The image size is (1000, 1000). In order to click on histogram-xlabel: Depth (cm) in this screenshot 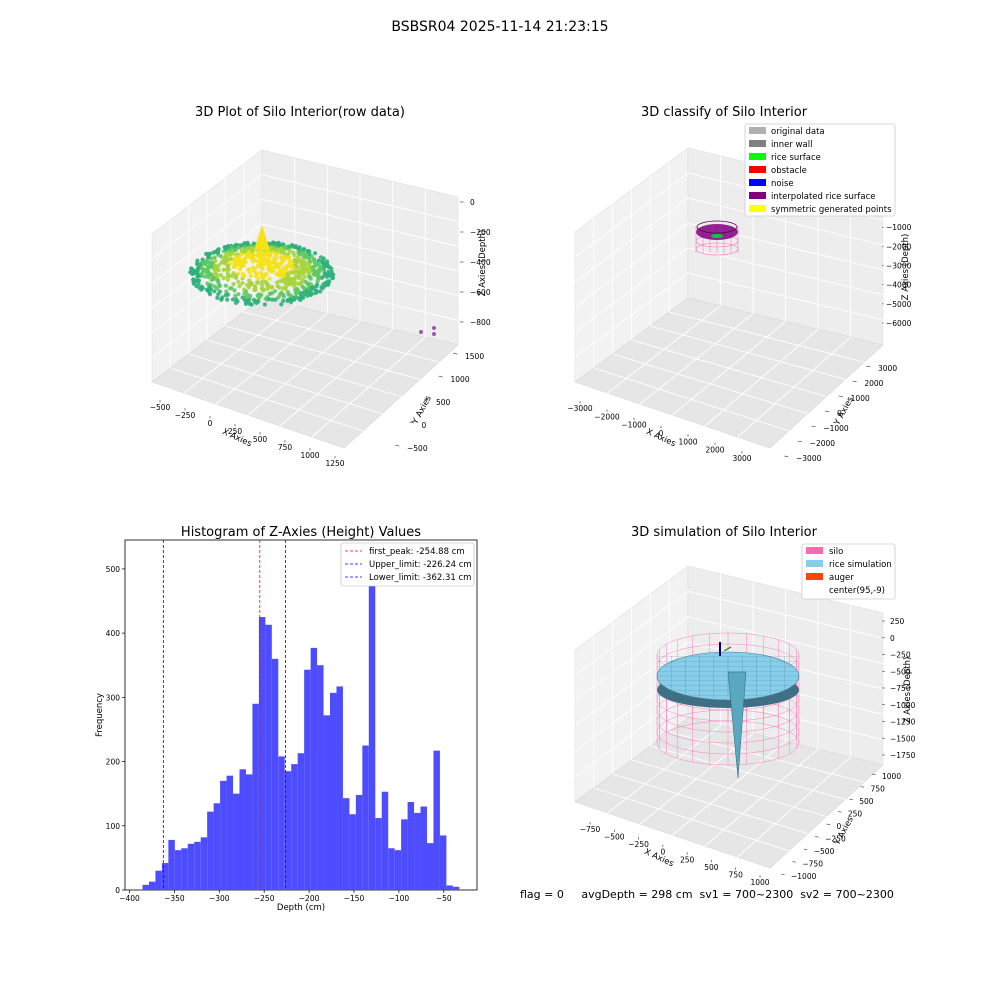, I will do `click(301, 908)`.